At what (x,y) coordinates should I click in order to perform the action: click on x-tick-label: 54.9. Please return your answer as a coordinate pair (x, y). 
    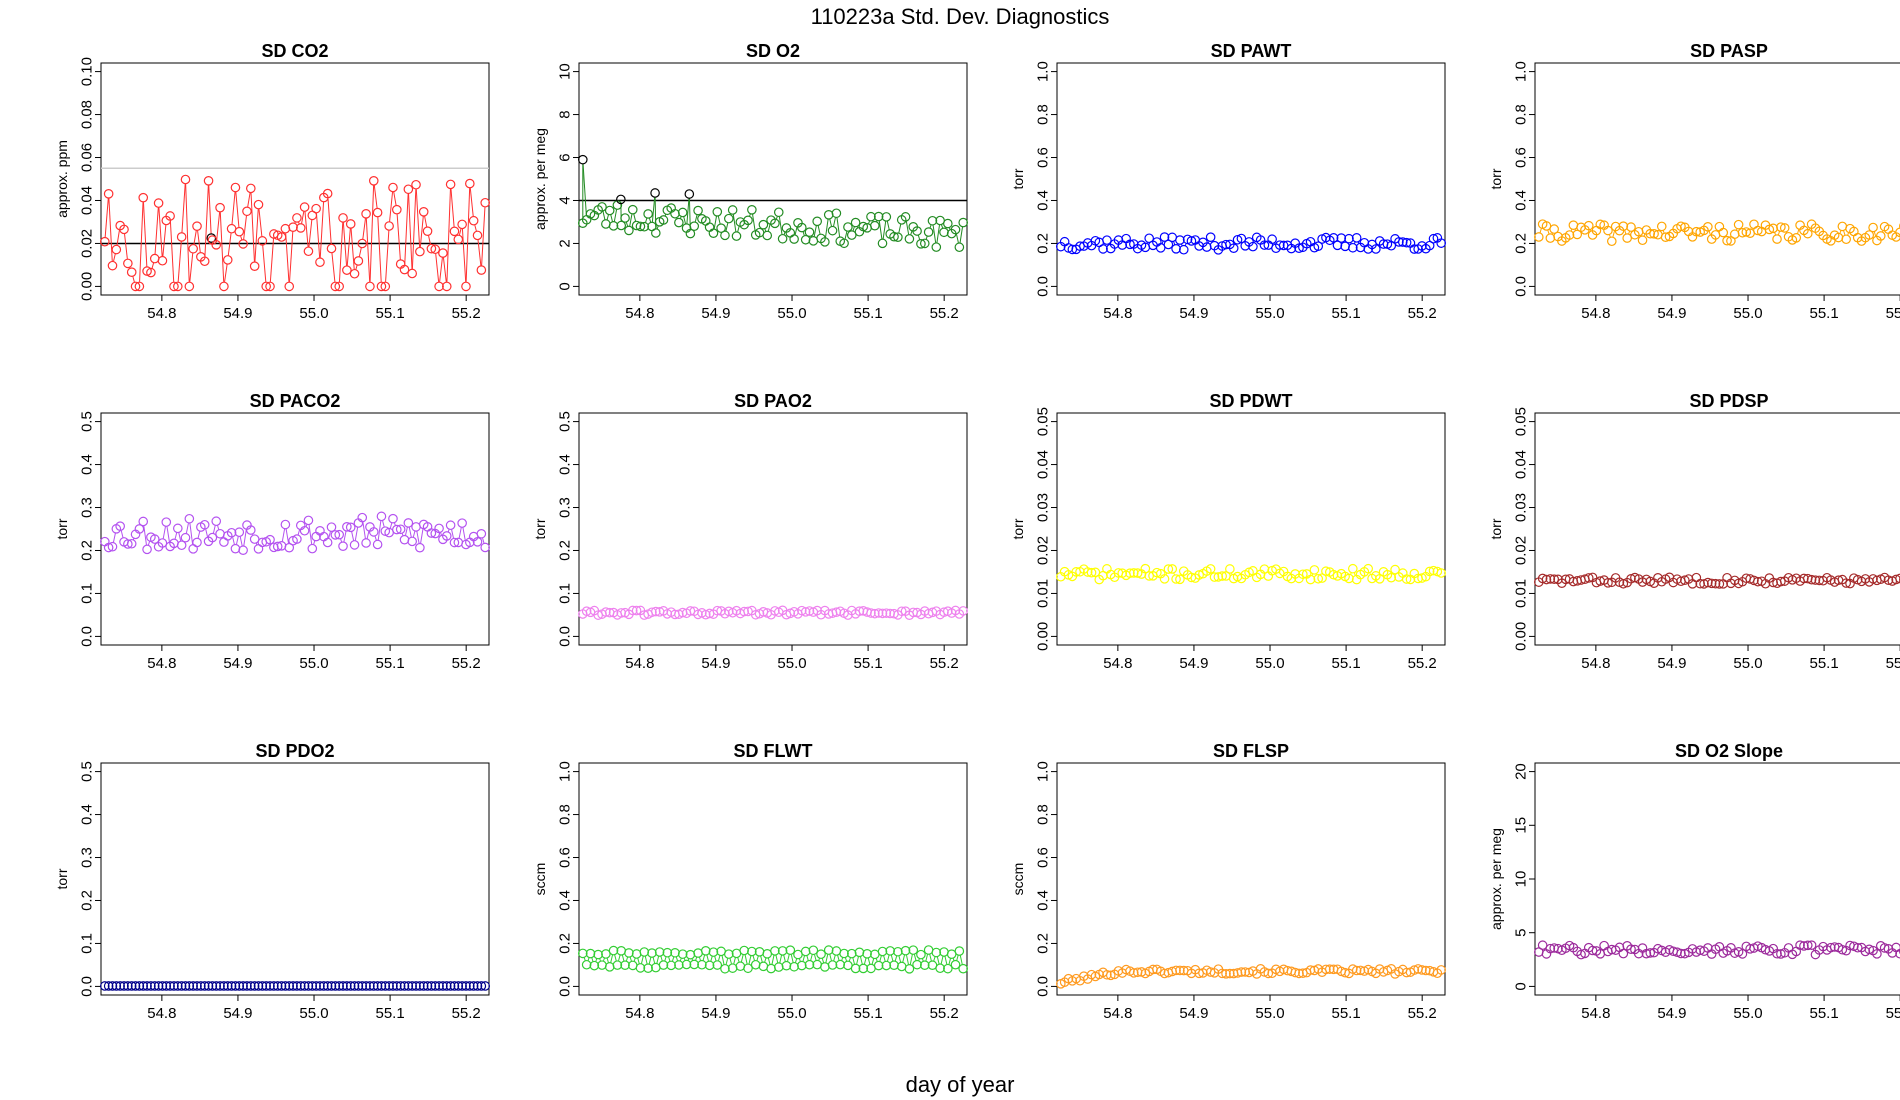
    Looking at the image, I should click on (715, 313).